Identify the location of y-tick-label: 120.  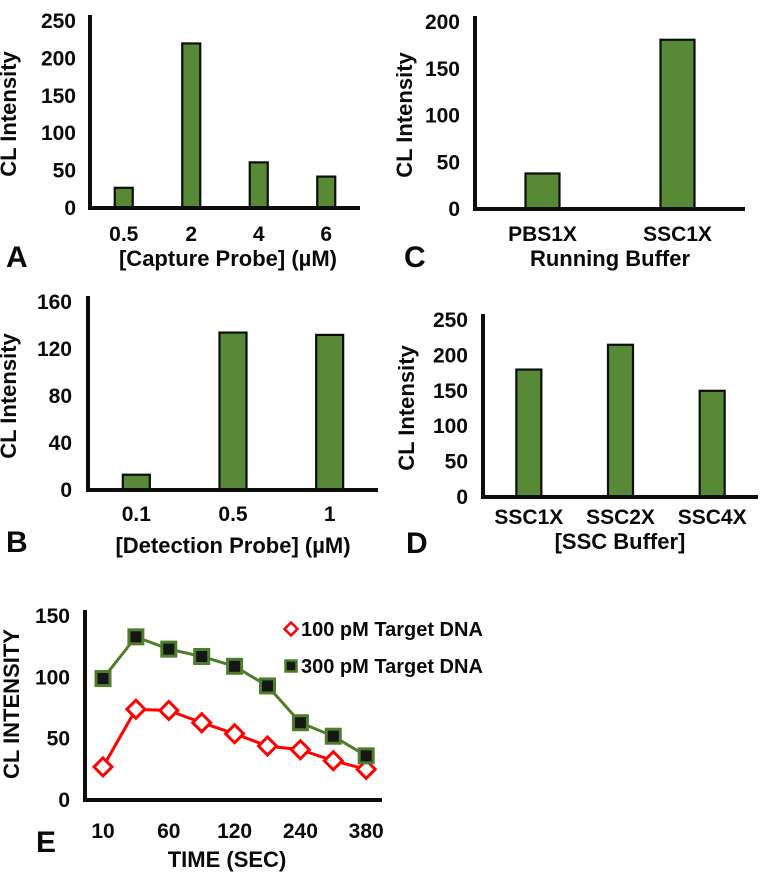
(54, 349).